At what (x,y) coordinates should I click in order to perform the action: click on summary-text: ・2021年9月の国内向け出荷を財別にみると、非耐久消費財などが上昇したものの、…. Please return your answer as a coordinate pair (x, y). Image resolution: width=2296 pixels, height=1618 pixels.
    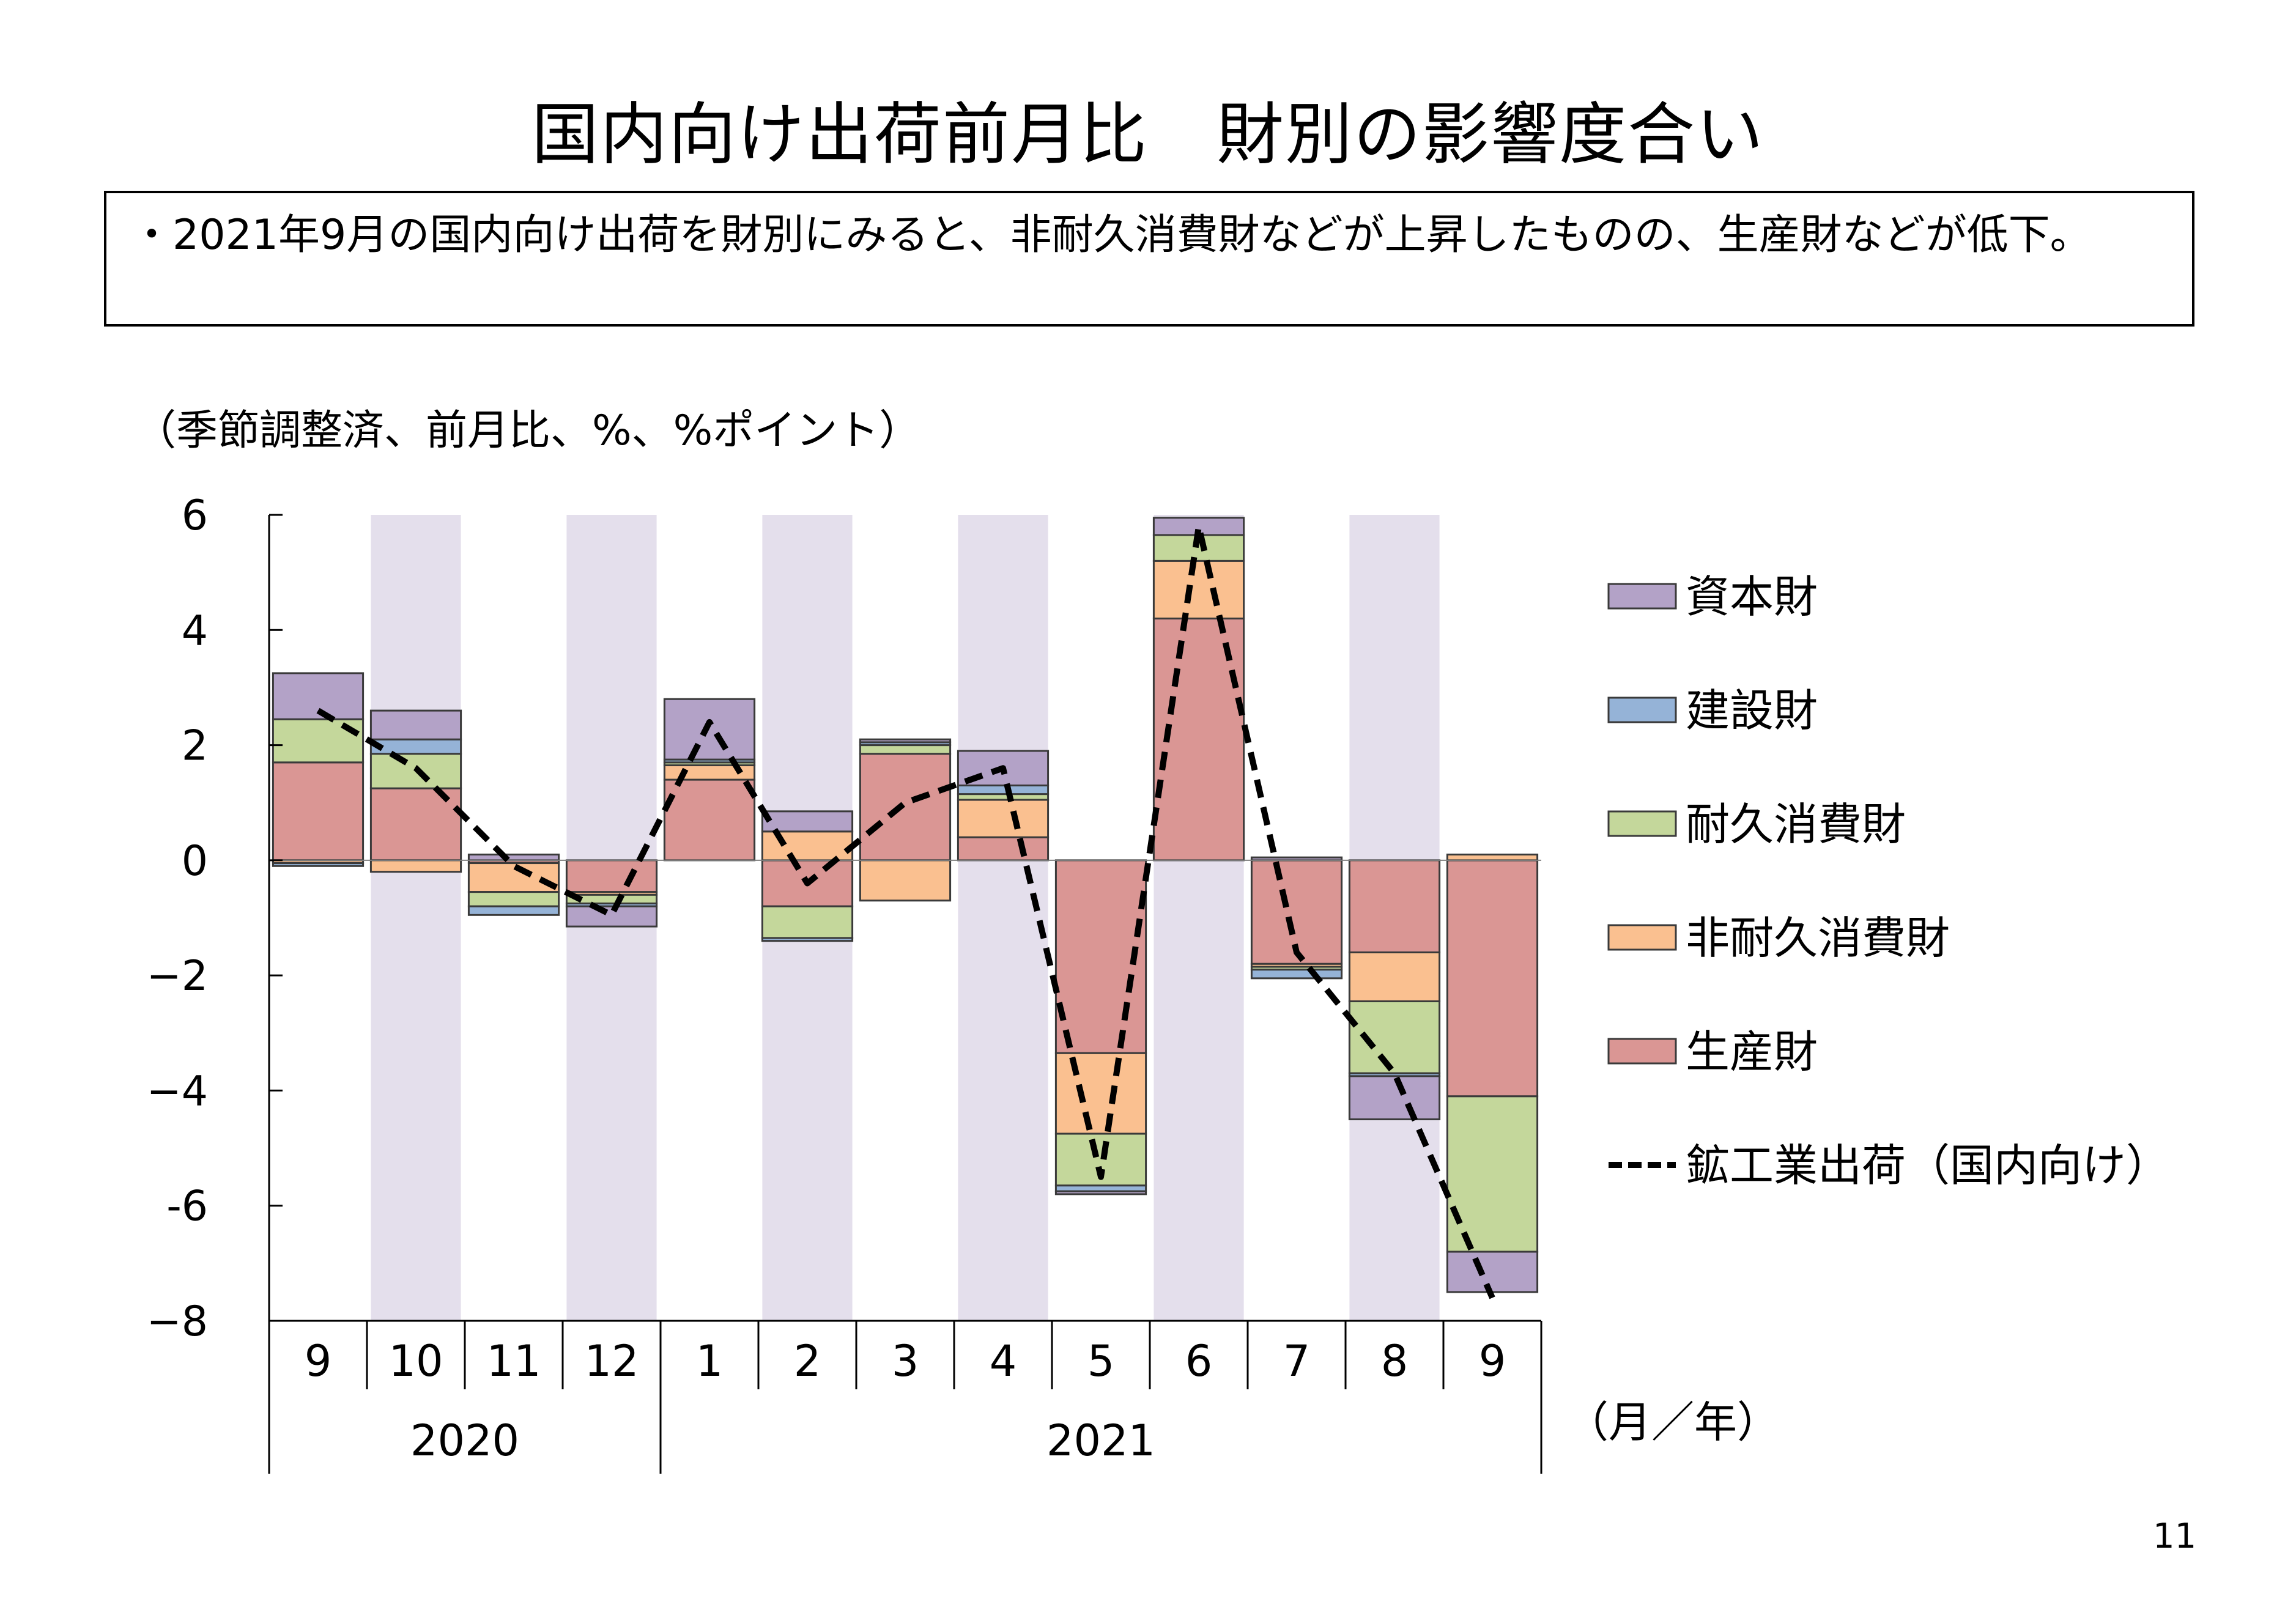
    Looking at the image, I should click on (1112, 235).